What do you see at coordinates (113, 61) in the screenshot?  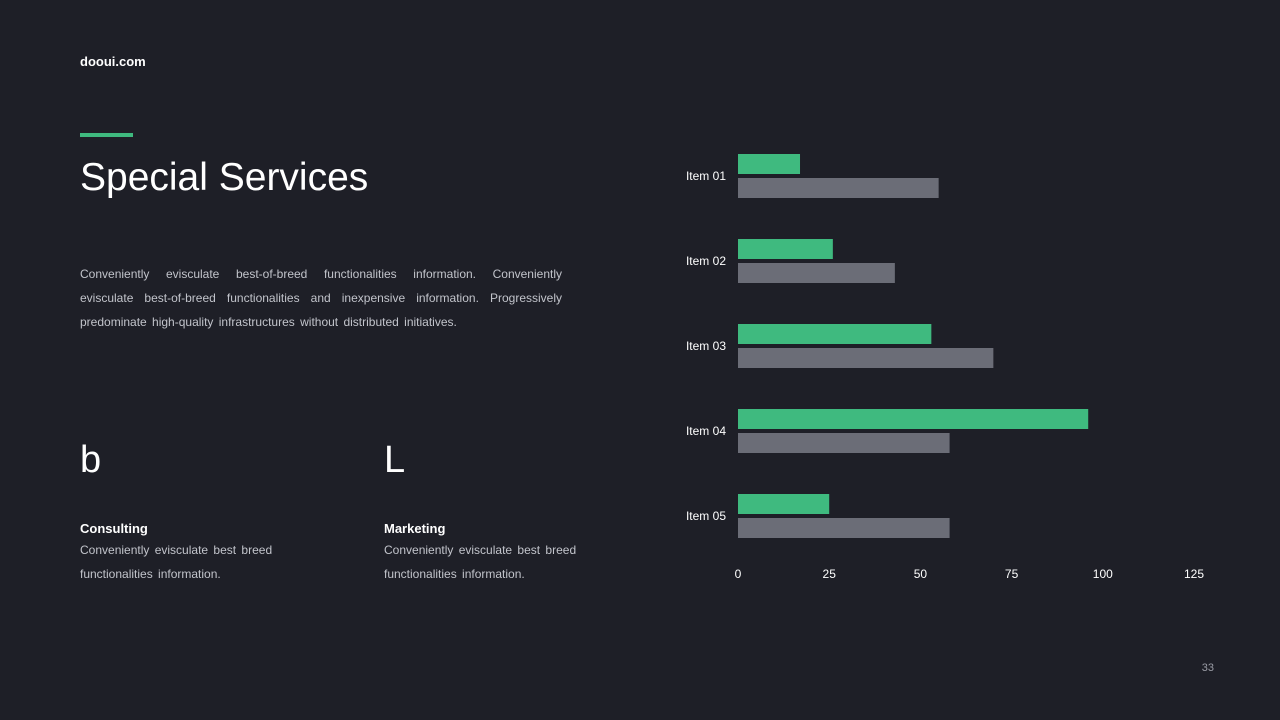 I see `brand-logo-text: dooui.com` at bounding box center [113, 61].